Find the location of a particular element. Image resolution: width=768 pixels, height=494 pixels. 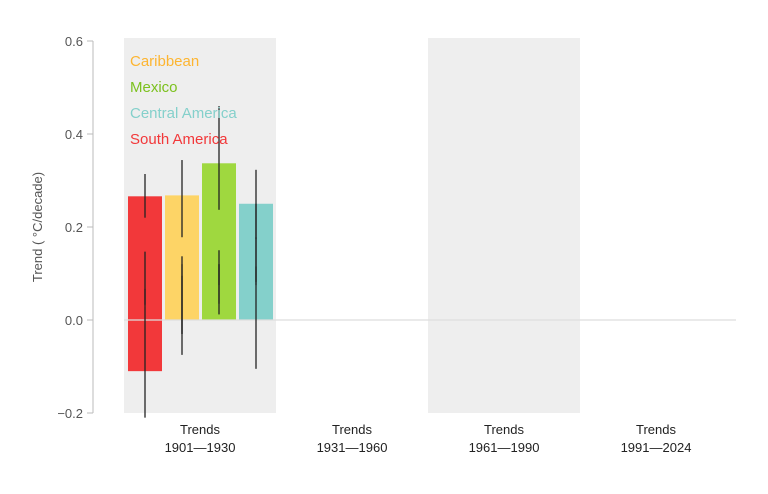

category-label-line2: 1961—1990 is located at coordinates (504, 447).